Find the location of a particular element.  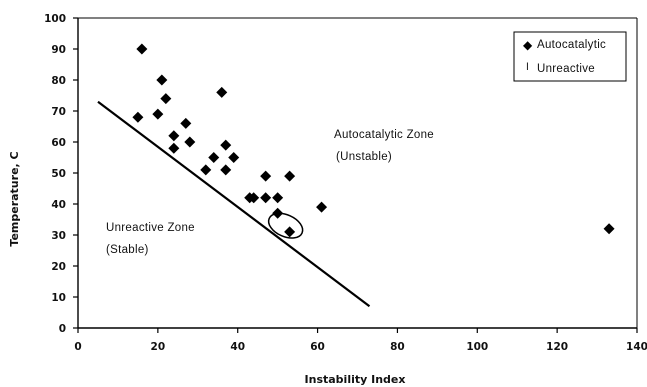

legend-marker-autocatalytic: ◆ is located at coordinates (528, 45).